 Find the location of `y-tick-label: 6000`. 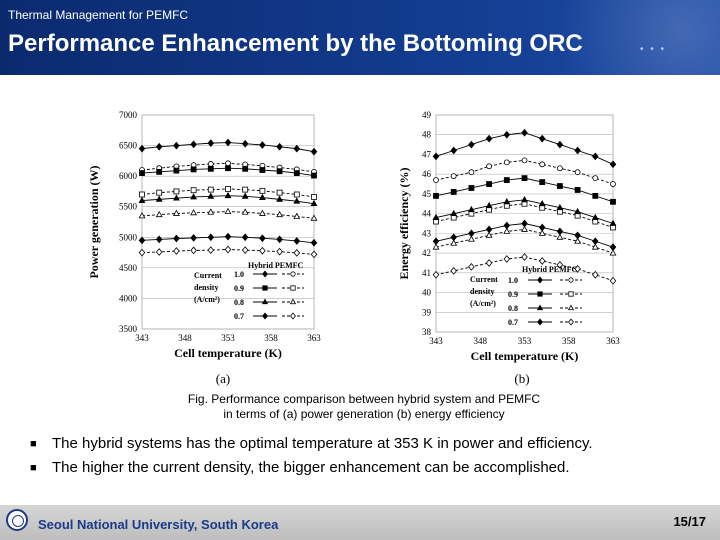

y-tick-label: 6000 is located at coordinates (128, 176).